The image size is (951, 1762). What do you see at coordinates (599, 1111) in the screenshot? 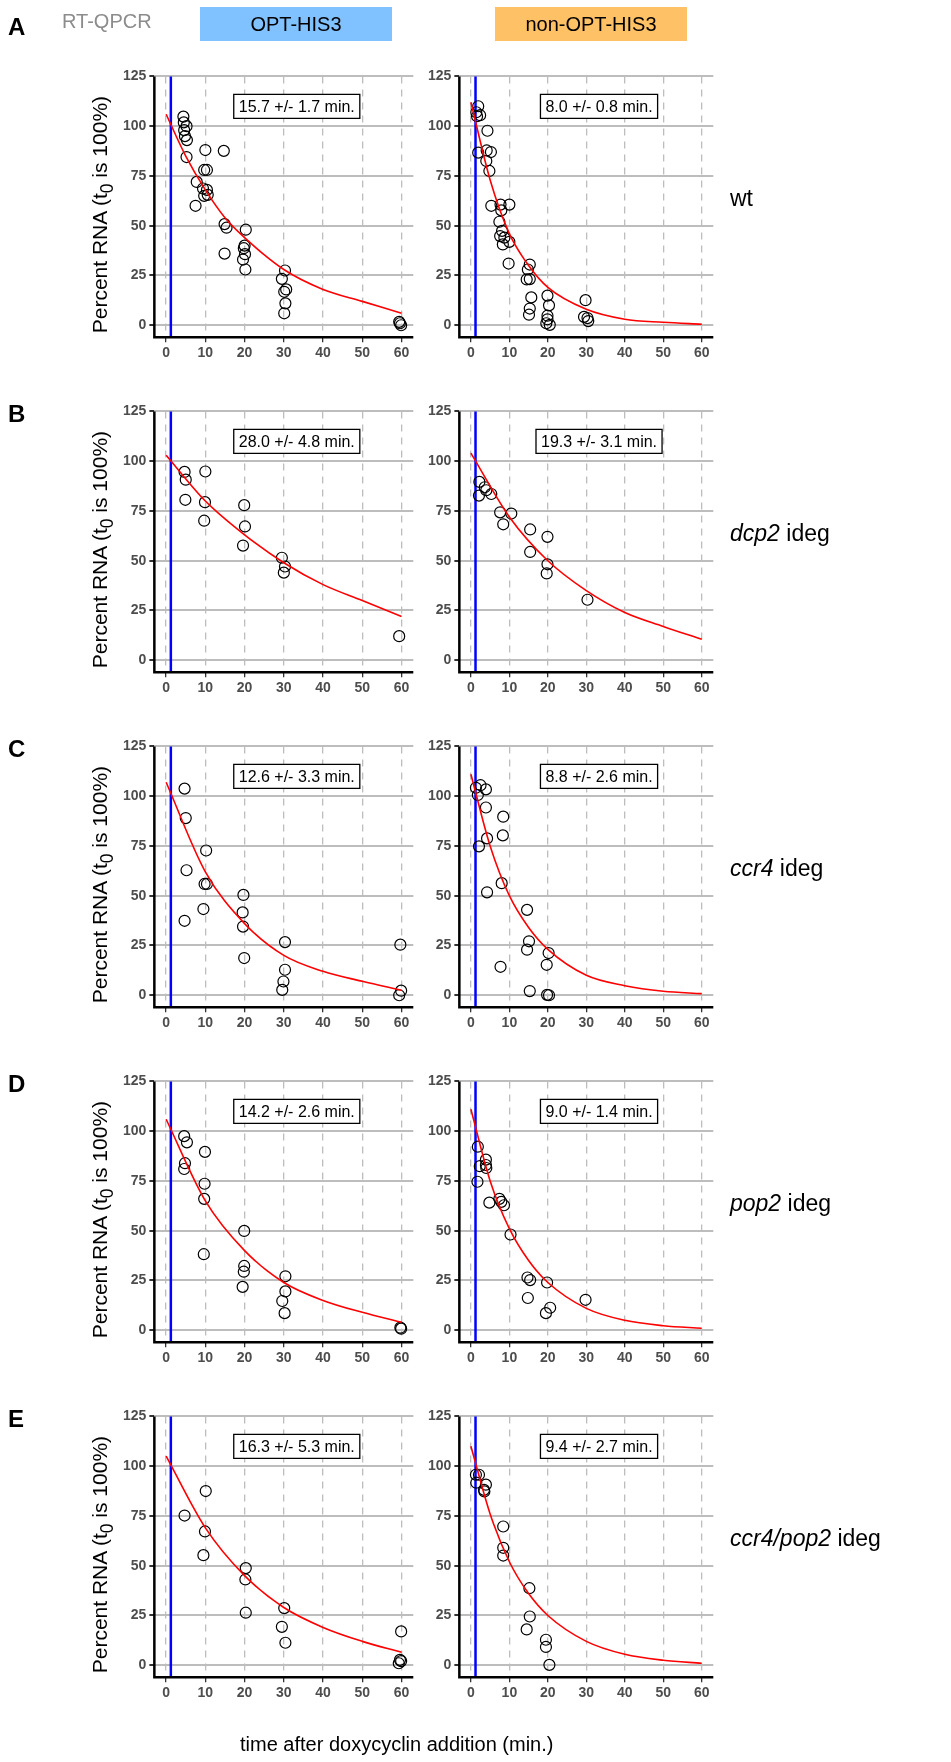
I see `annotation: 9.0 +/- 1.4 min.` at bounding box center [599, 1111].